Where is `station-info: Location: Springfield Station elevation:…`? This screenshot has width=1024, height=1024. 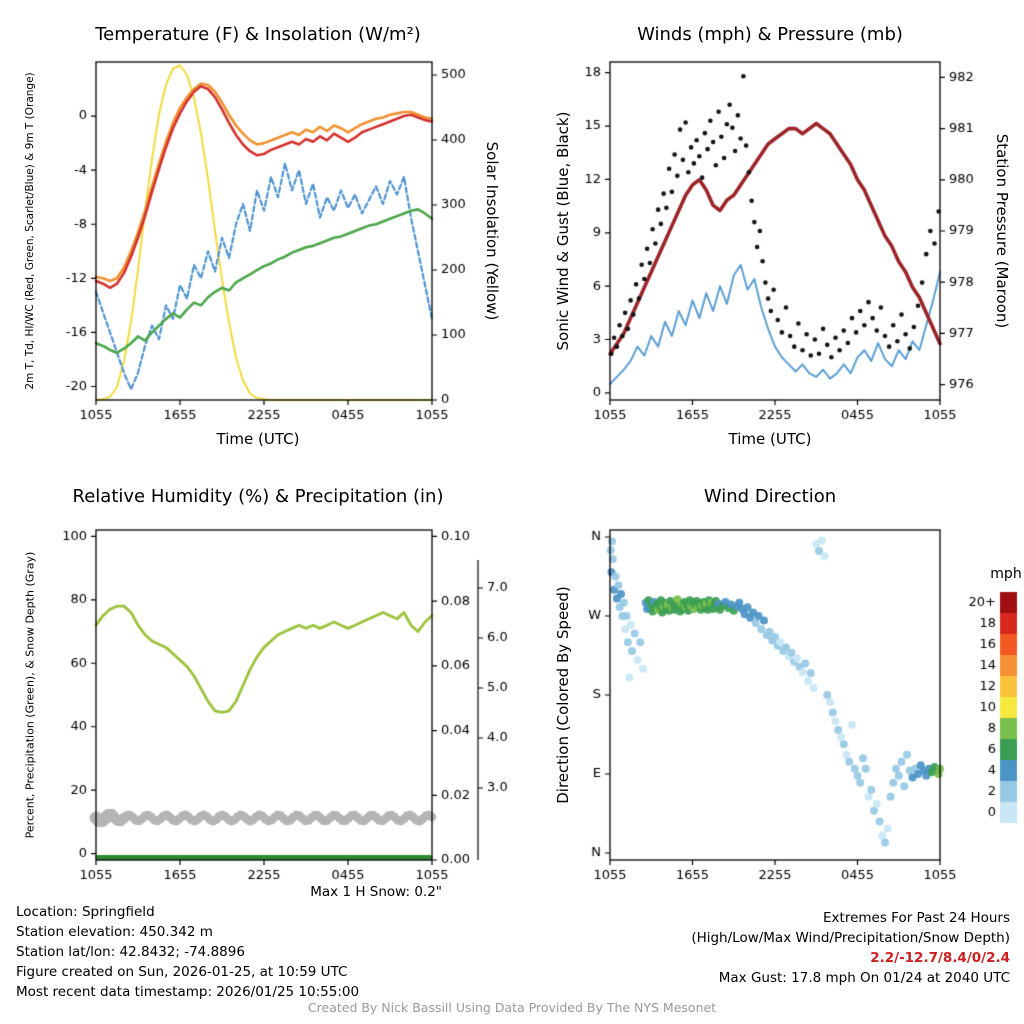
station-info: Location: Springfield Station elevation:… is located at coordinates (187, 952).